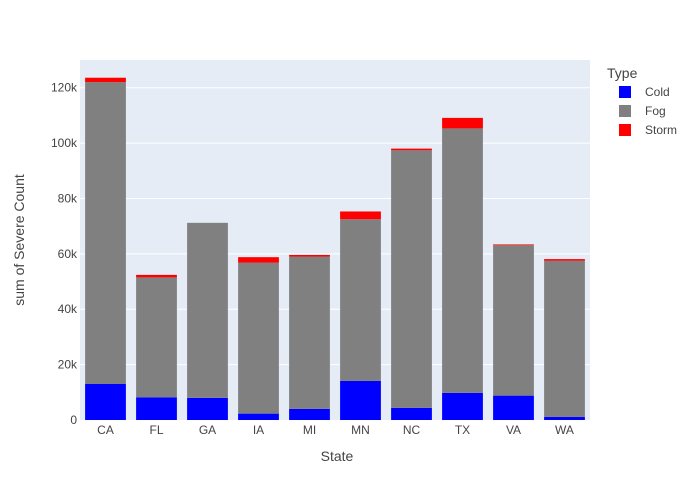  I want to click on bar-fog-ia, so click(258, 338).